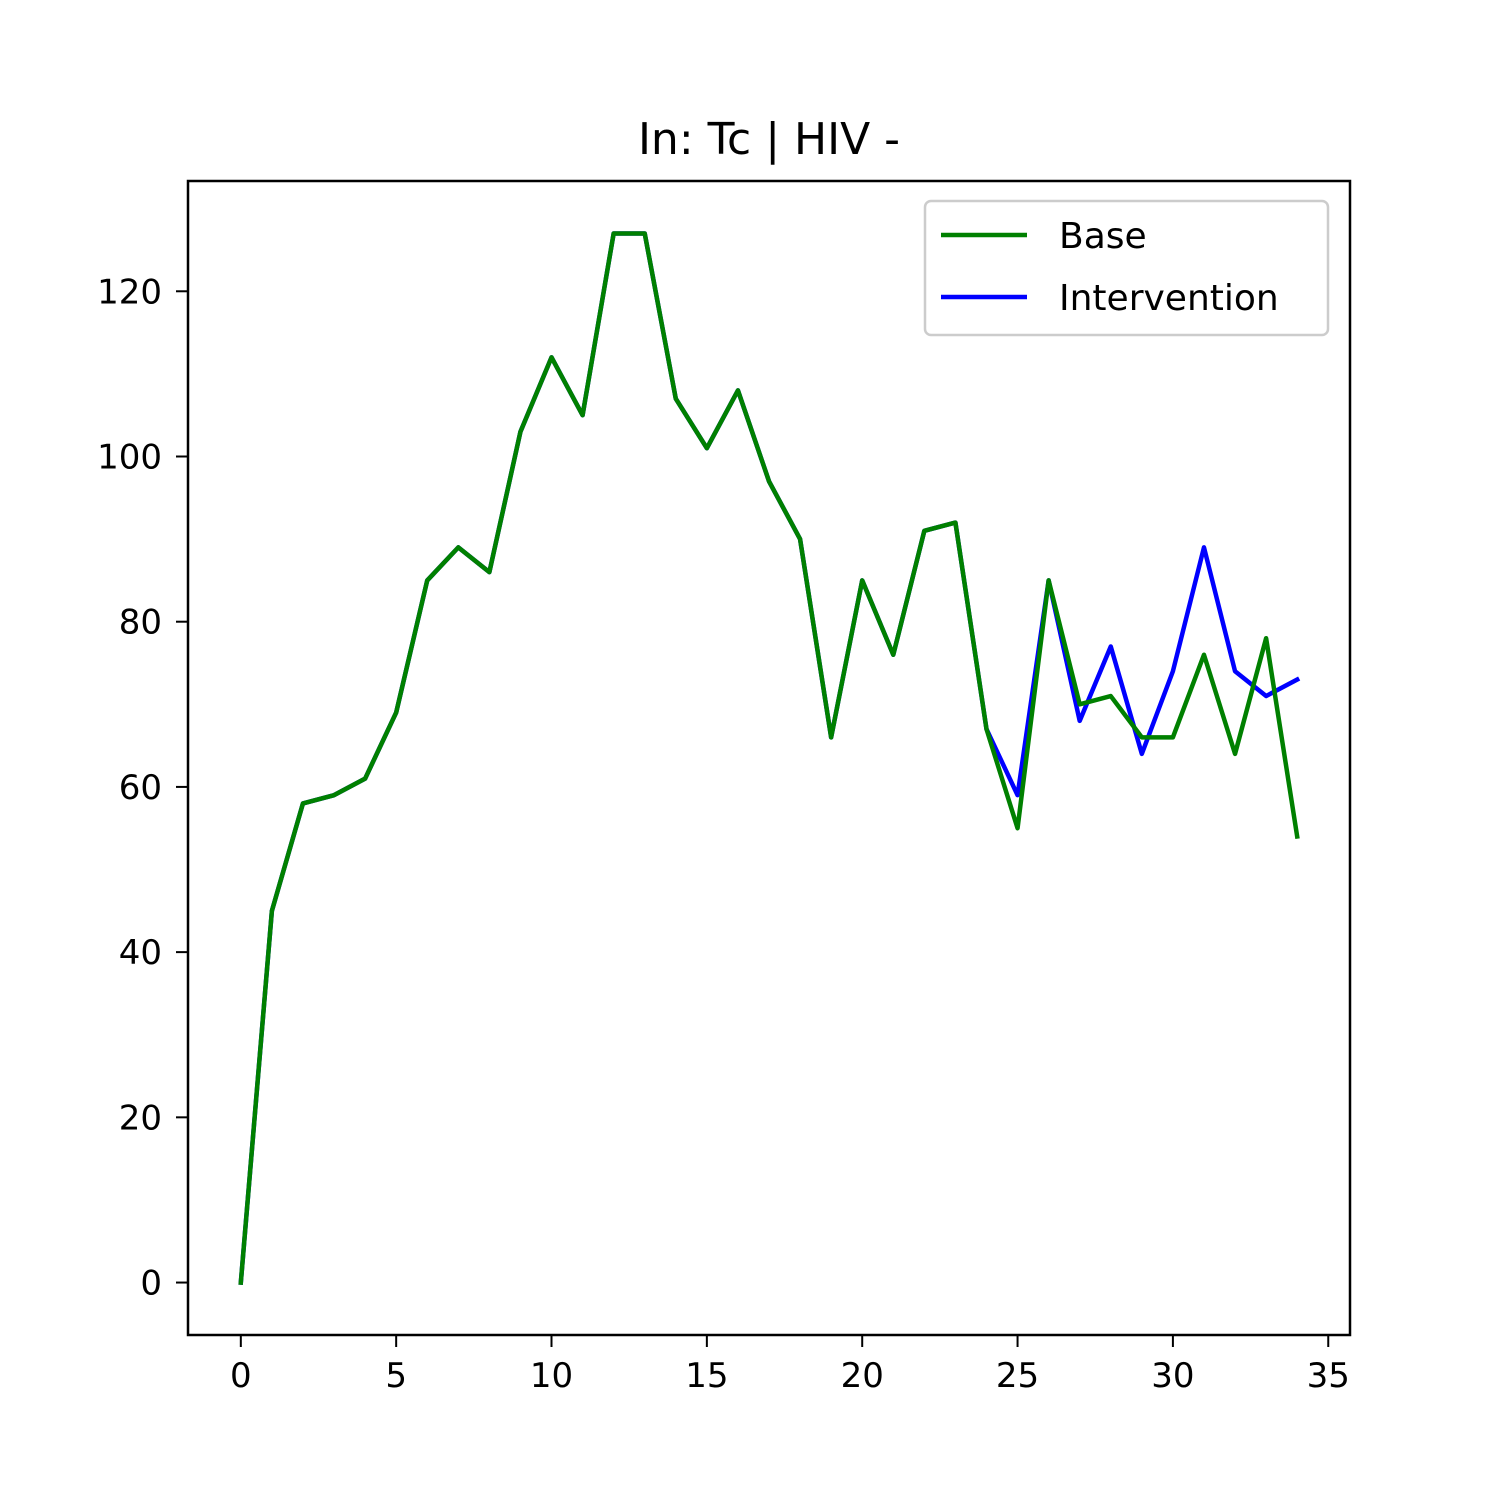 The width and height of the screenshot is (1500, 1500). I want to click on y-tick-label: 60, so click(140, 788).